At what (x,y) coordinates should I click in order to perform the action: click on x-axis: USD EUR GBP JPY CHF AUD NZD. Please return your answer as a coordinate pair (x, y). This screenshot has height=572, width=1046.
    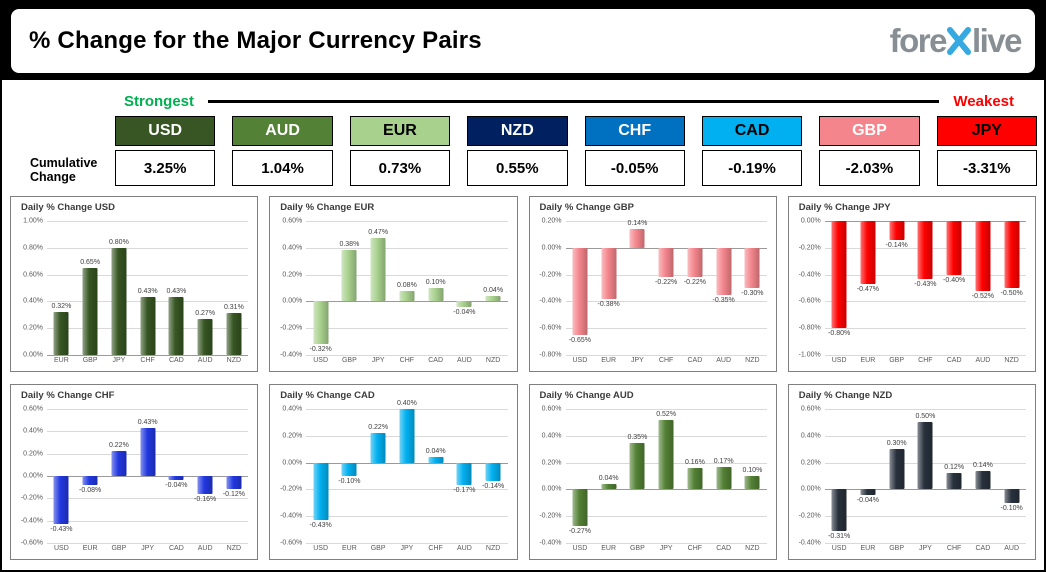
    Looking at the image, I should click on (406, 551).